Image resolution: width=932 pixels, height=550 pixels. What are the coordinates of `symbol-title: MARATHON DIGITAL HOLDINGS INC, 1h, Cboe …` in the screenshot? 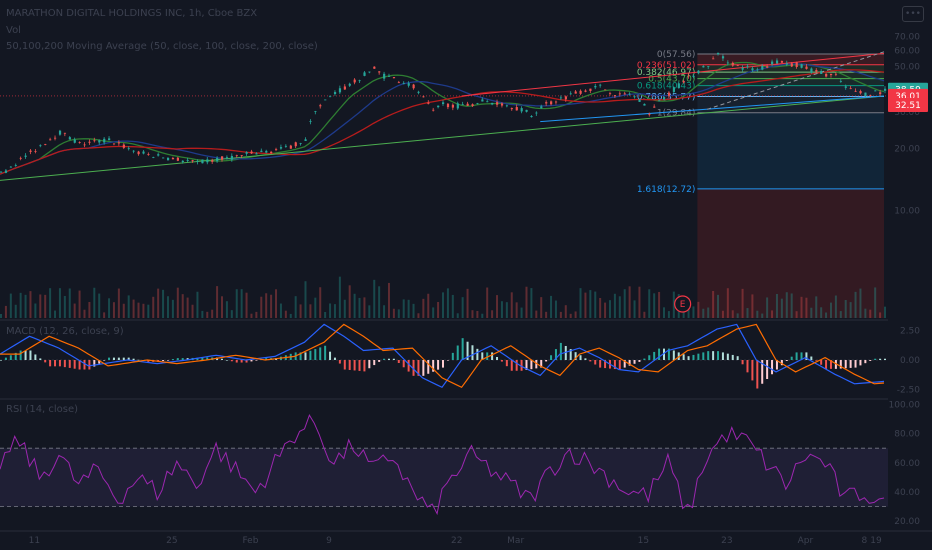 It's located at (132, 13).